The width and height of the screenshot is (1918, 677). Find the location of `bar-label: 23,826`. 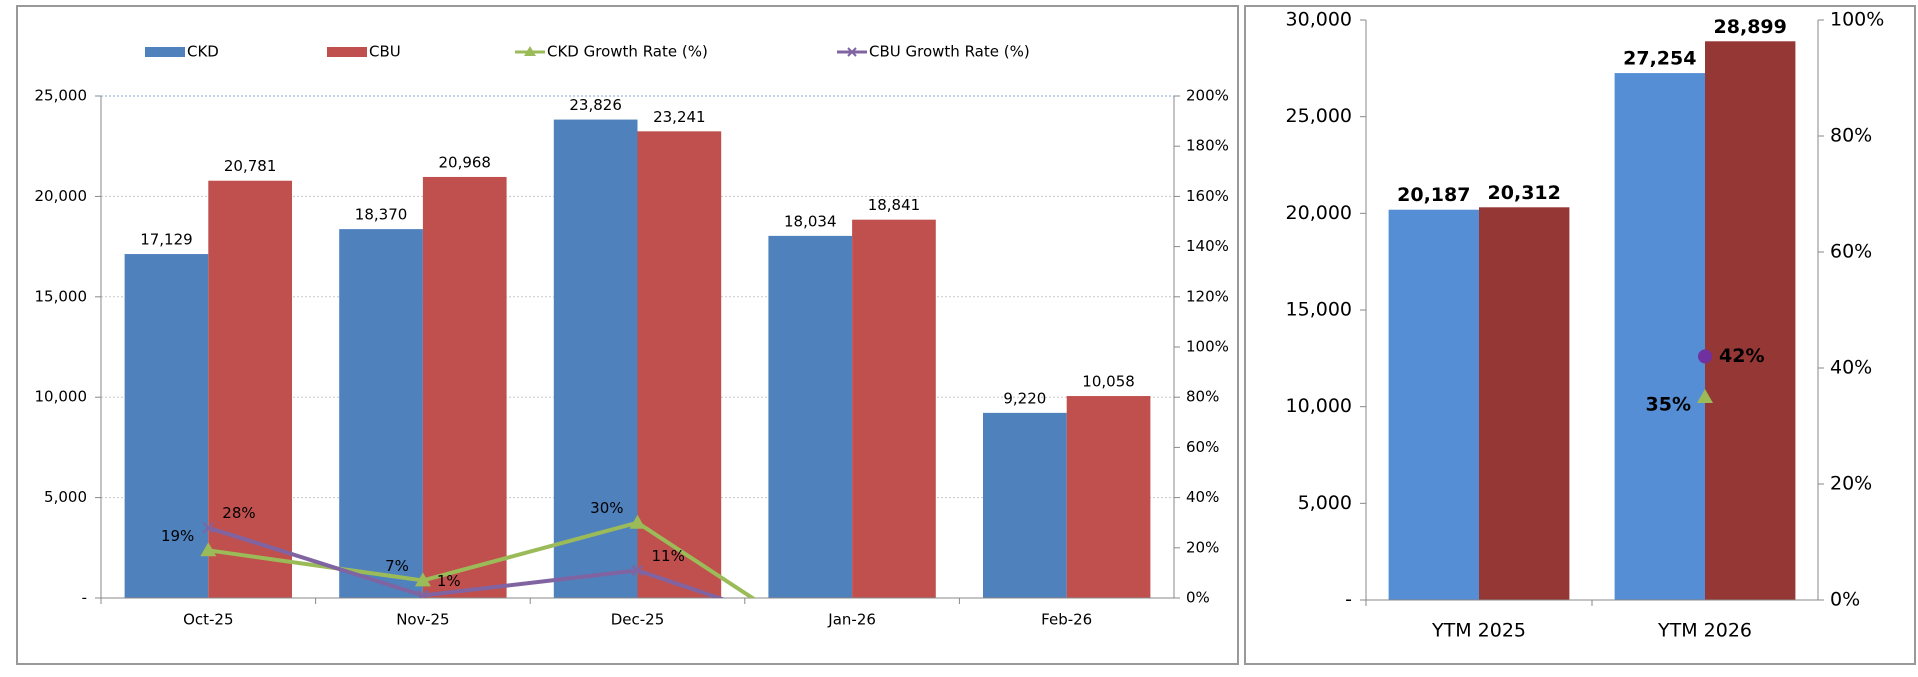

bar-label: 23,826 is located at coordinates (595, 105).